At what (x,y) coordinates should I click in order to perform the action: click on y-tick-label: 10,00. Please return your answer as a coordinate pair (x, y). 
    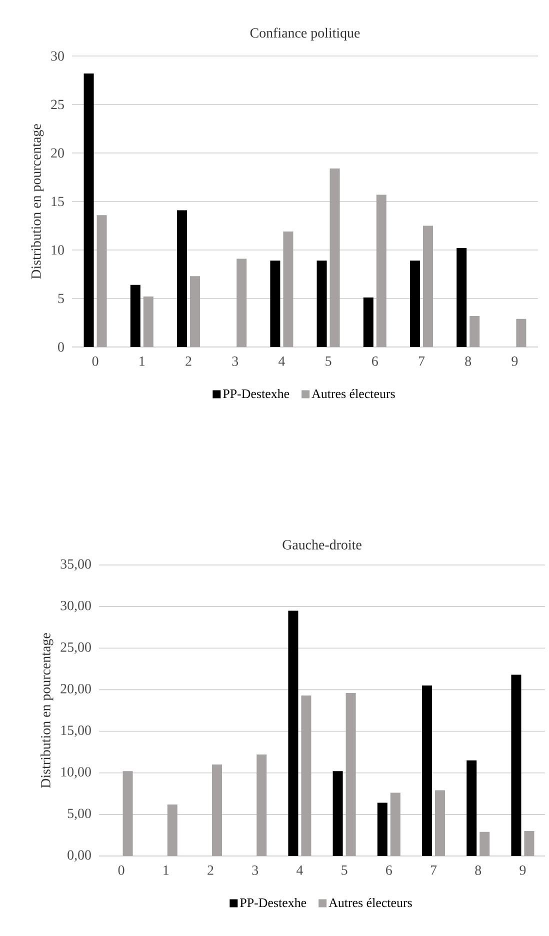
    Looking at the image, I should click on (76, 773).